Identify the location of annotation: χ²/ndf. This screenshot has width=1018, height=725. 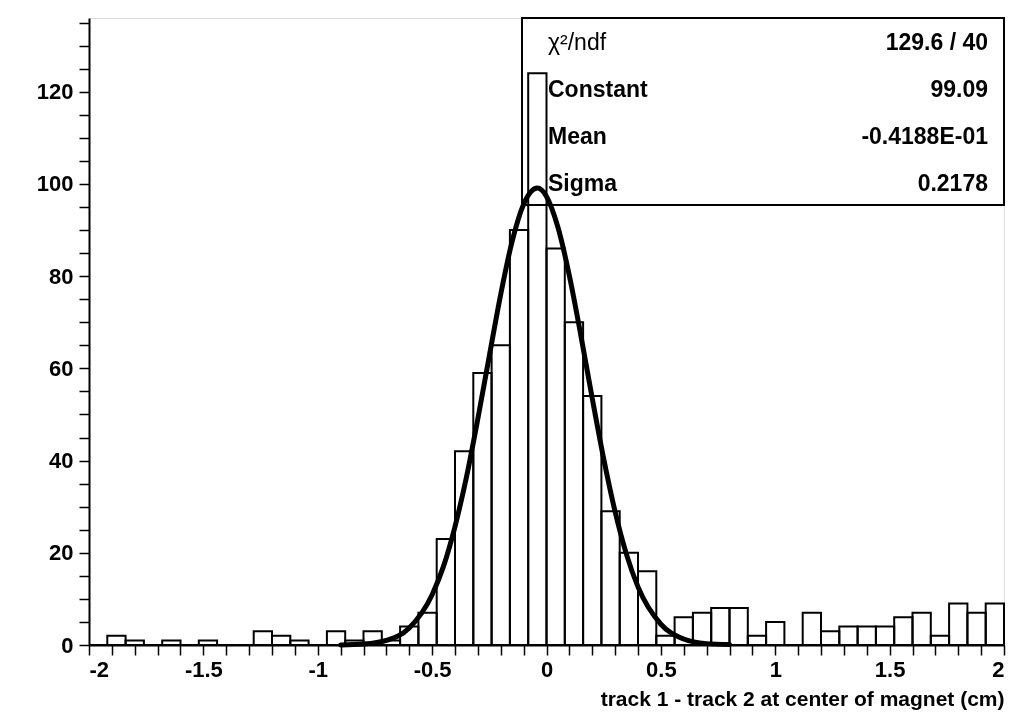
(577, 42).